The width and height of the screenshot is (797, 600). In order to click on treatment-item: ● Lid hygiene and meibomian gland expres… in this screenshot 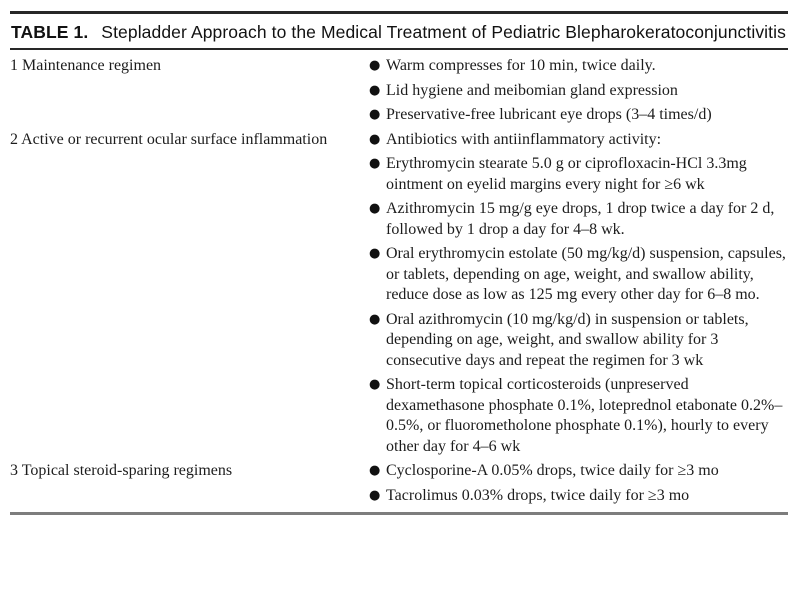, I will do `click(578, 91)`.